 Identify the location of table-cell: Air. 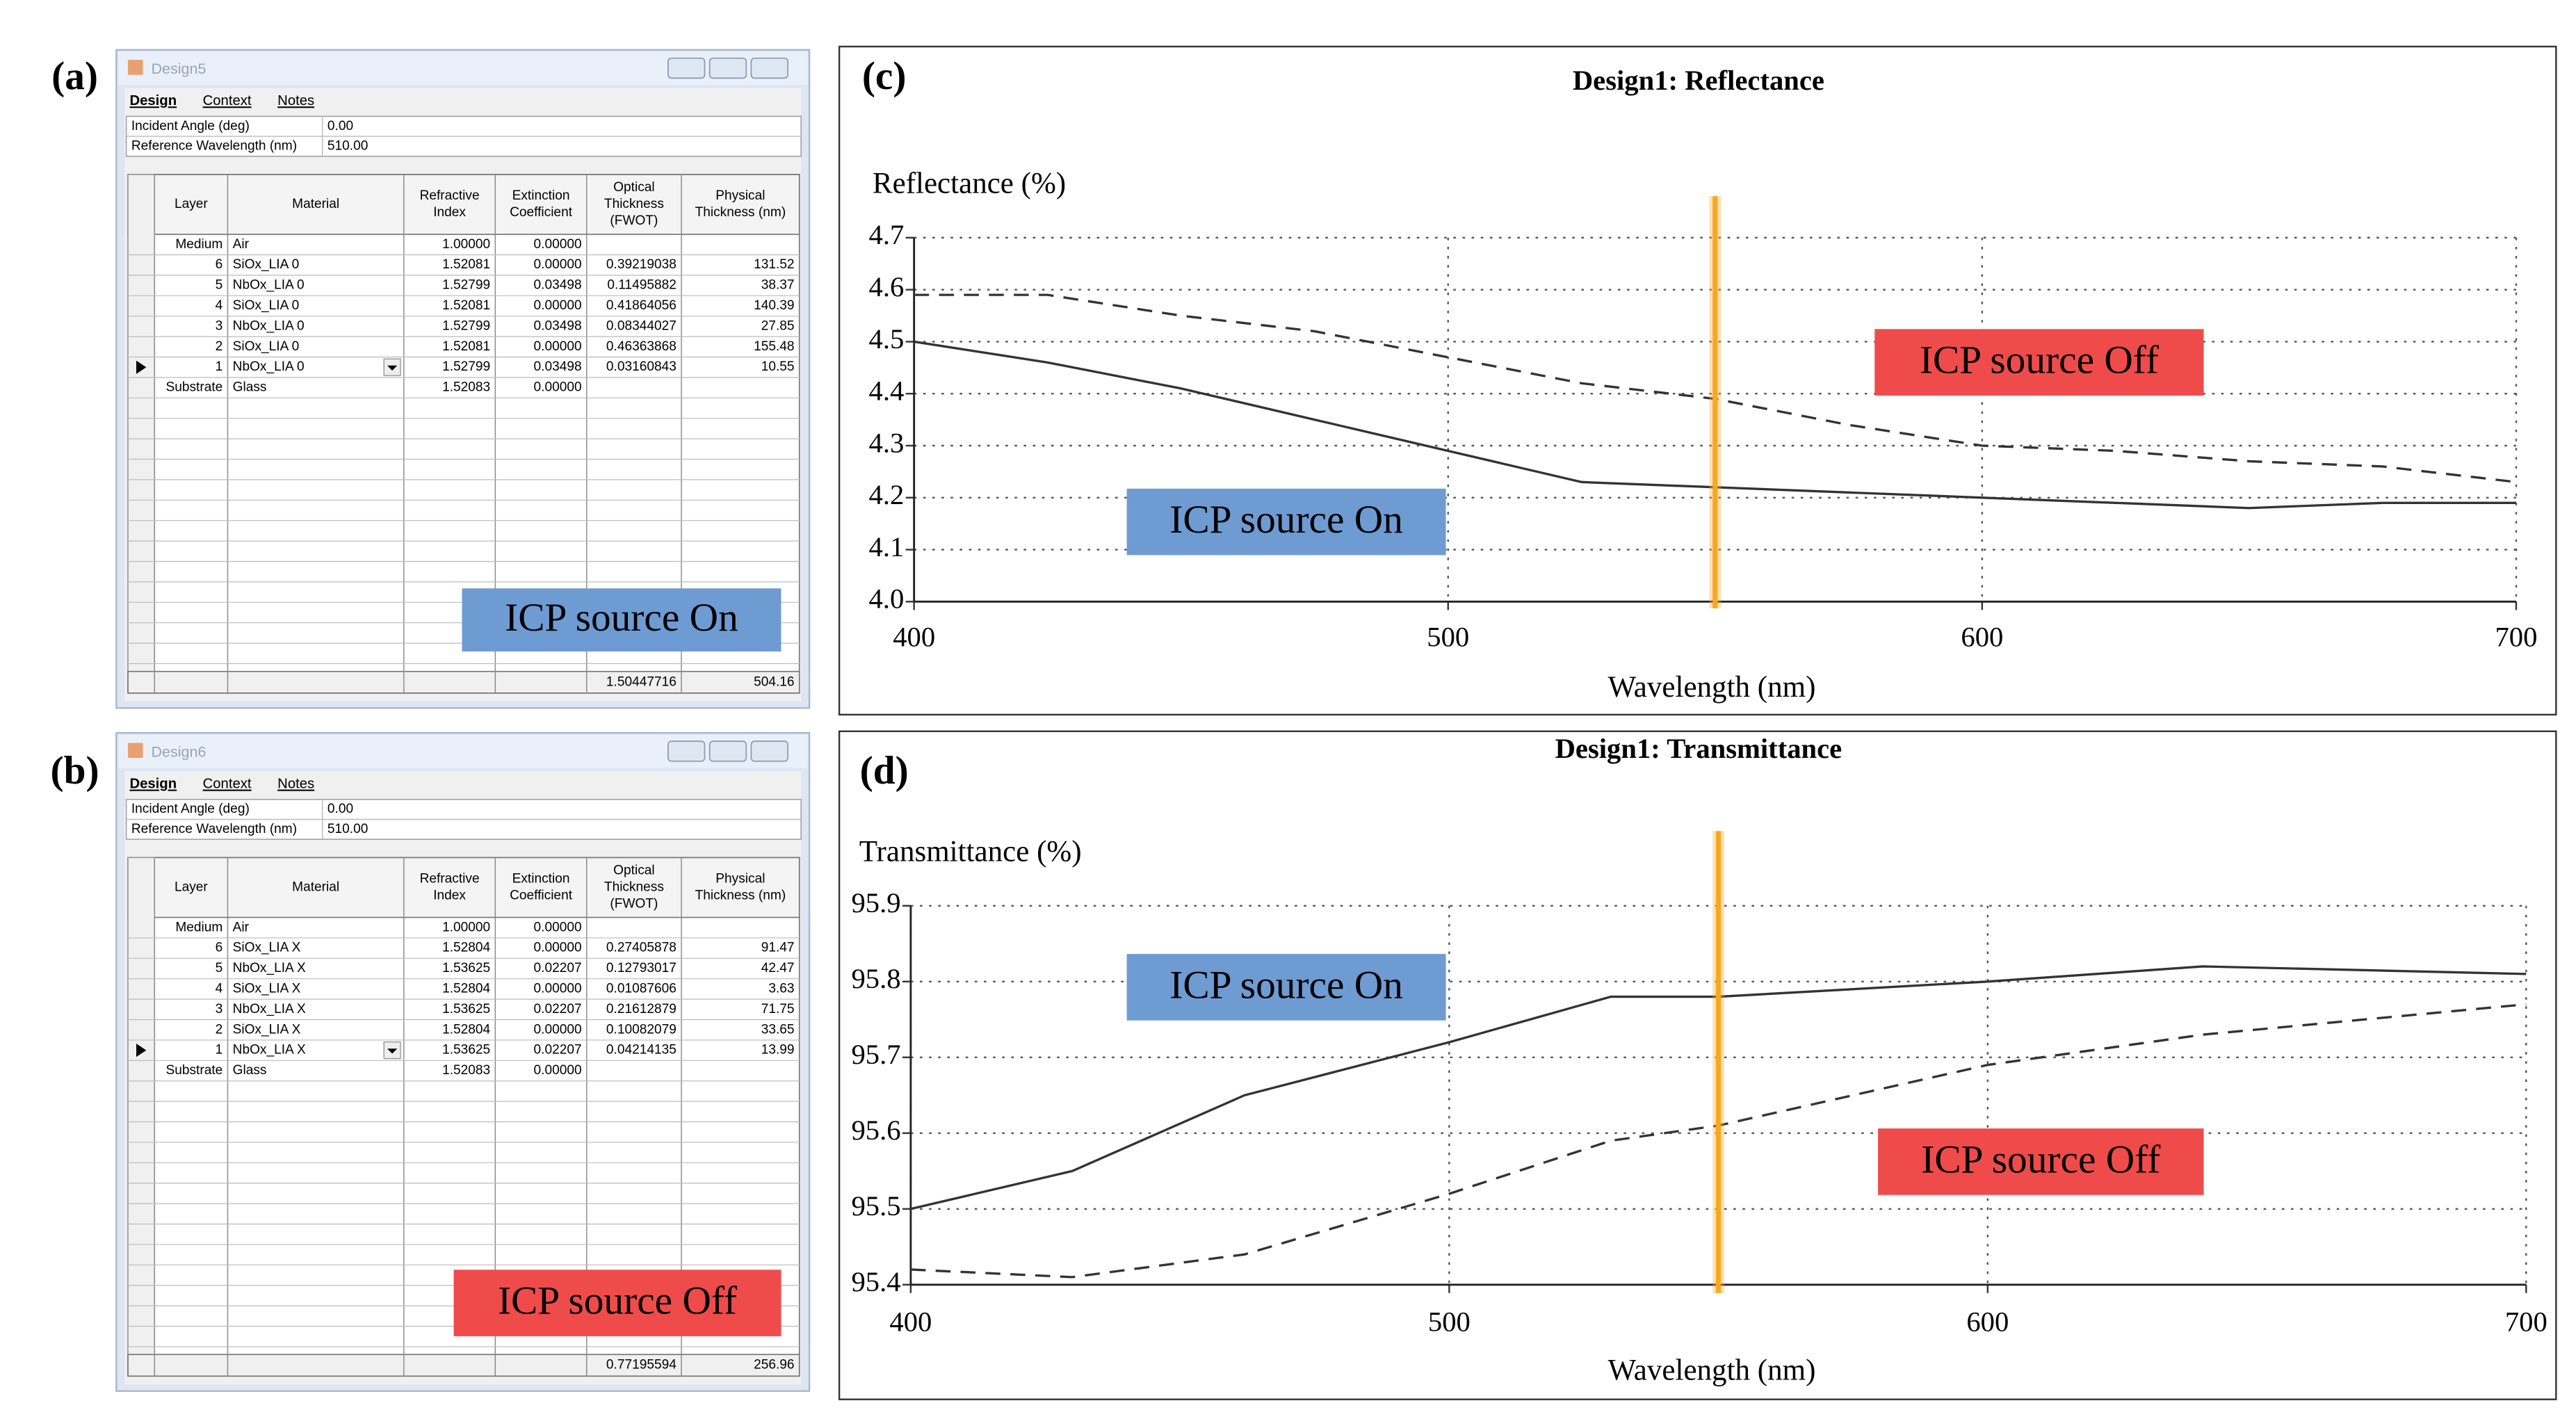
(241, 244).